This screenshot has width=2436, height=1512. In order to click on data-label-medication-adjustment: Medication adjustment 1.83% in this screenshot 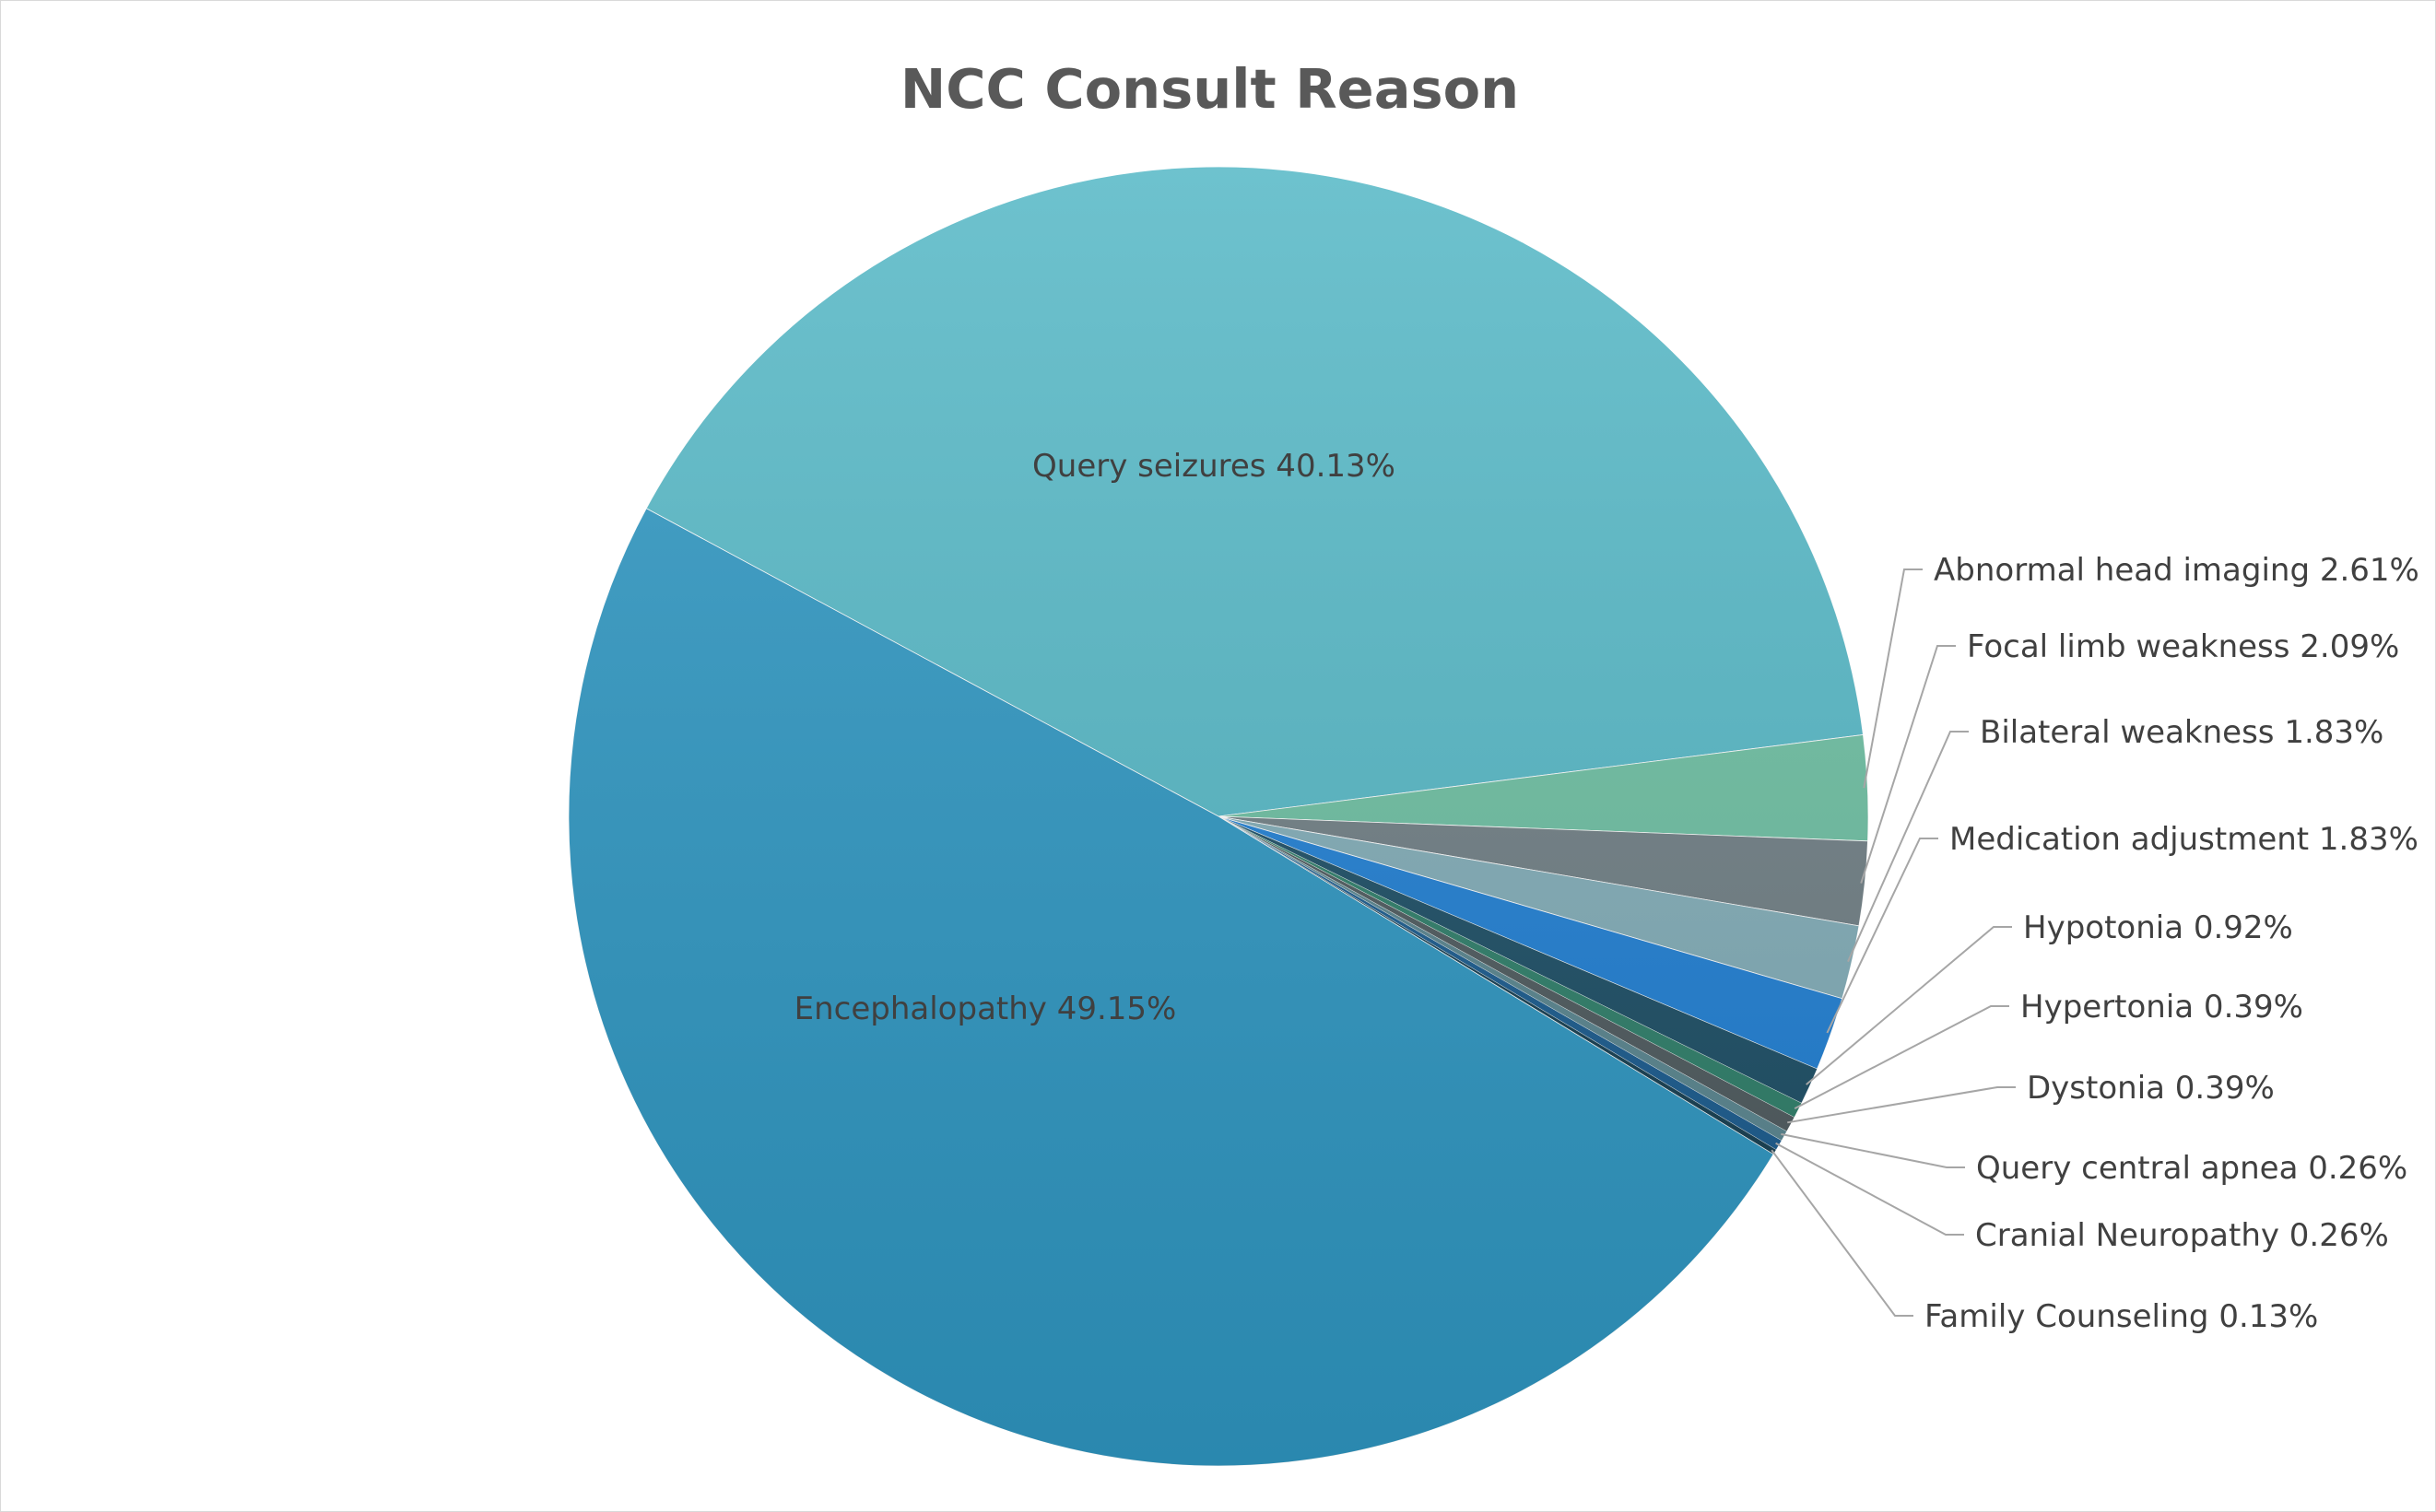, I will do `click(2183, 839)`.